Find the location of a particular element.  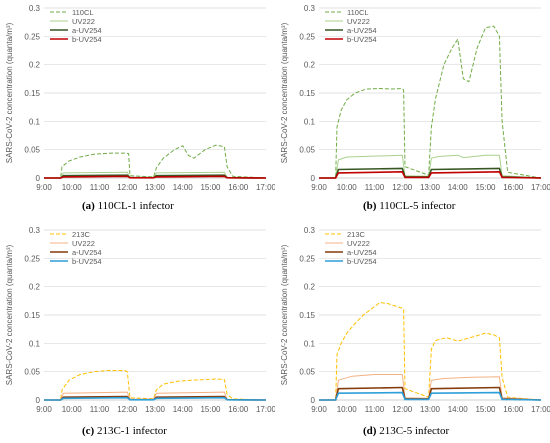

caption-d-label: (d) is located at coordinates (370, 431).